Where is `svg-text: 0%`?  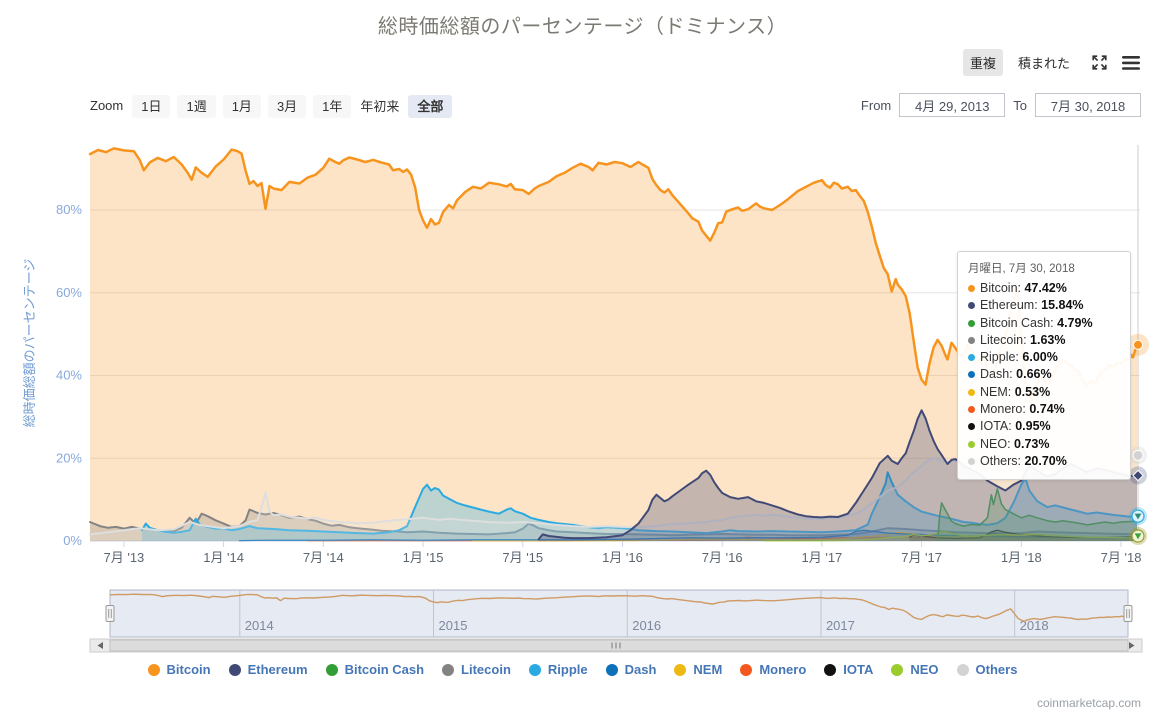
svg-text: 0% is located at coordinates (72, 540).